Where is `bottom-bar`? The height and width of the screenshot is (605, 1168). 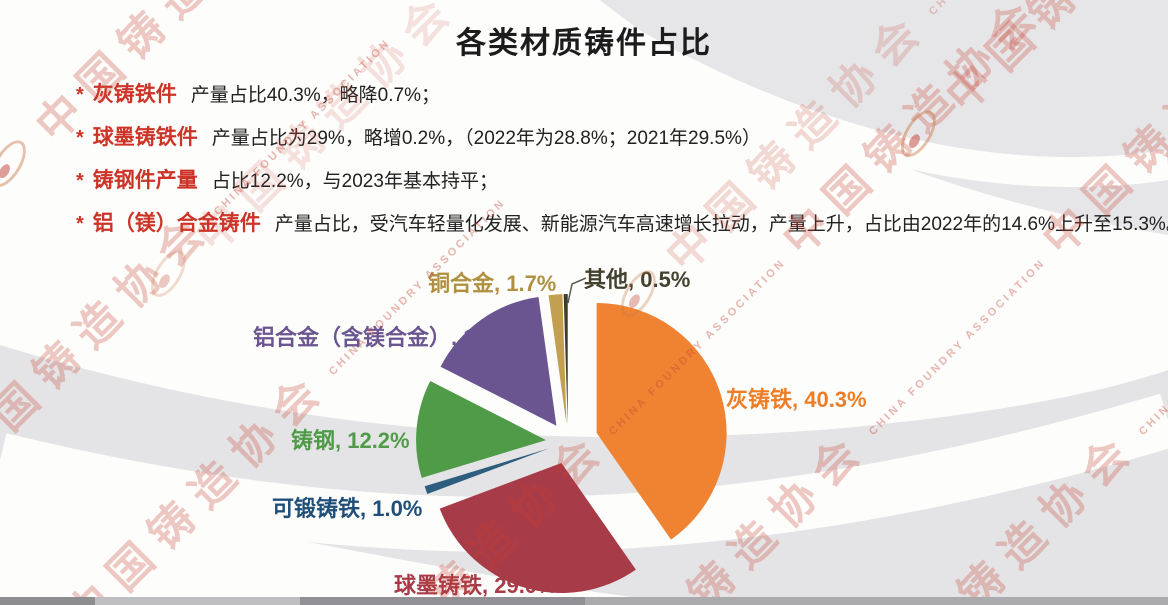
bottom-bar is located at coordinates (584, 601).